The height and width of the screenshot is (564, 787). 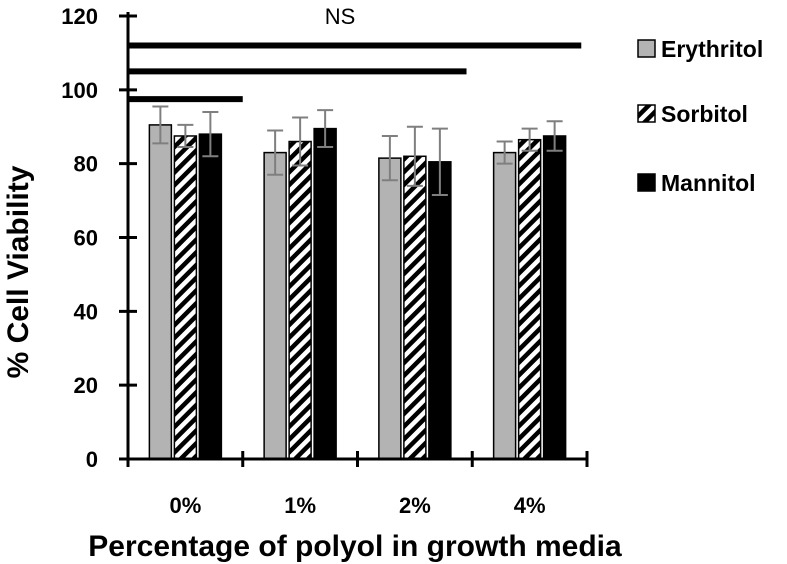 I want to click on y-tick-label: 120, so click(x=79, y=16).